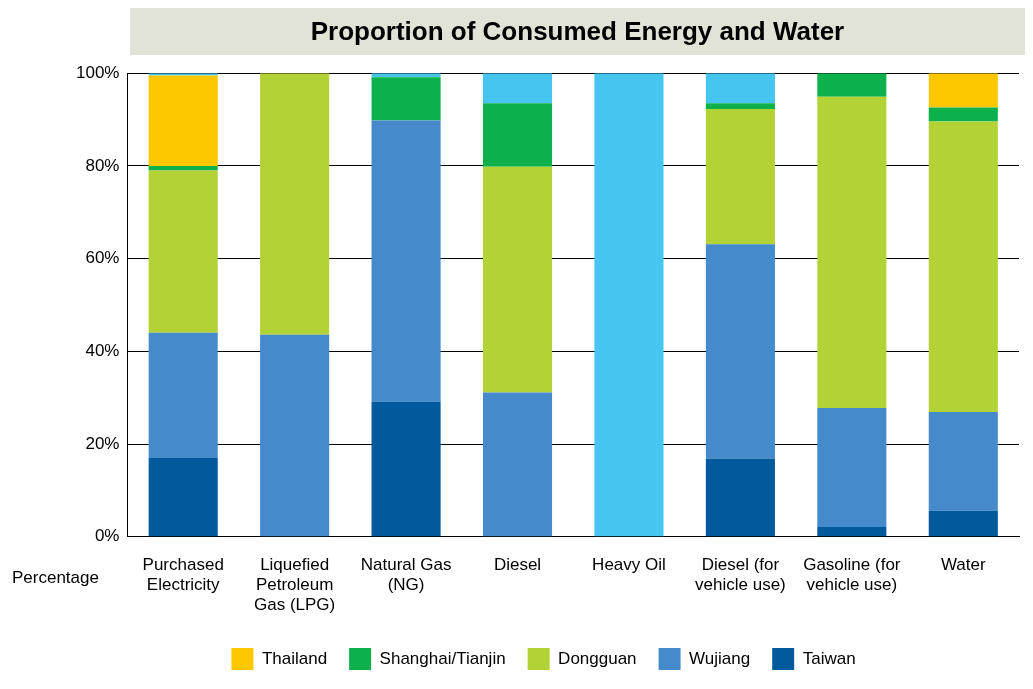  Describe the element at coordinates (55, 578) in the screenshot. I see `x-axis-title: Percentage` at that location.